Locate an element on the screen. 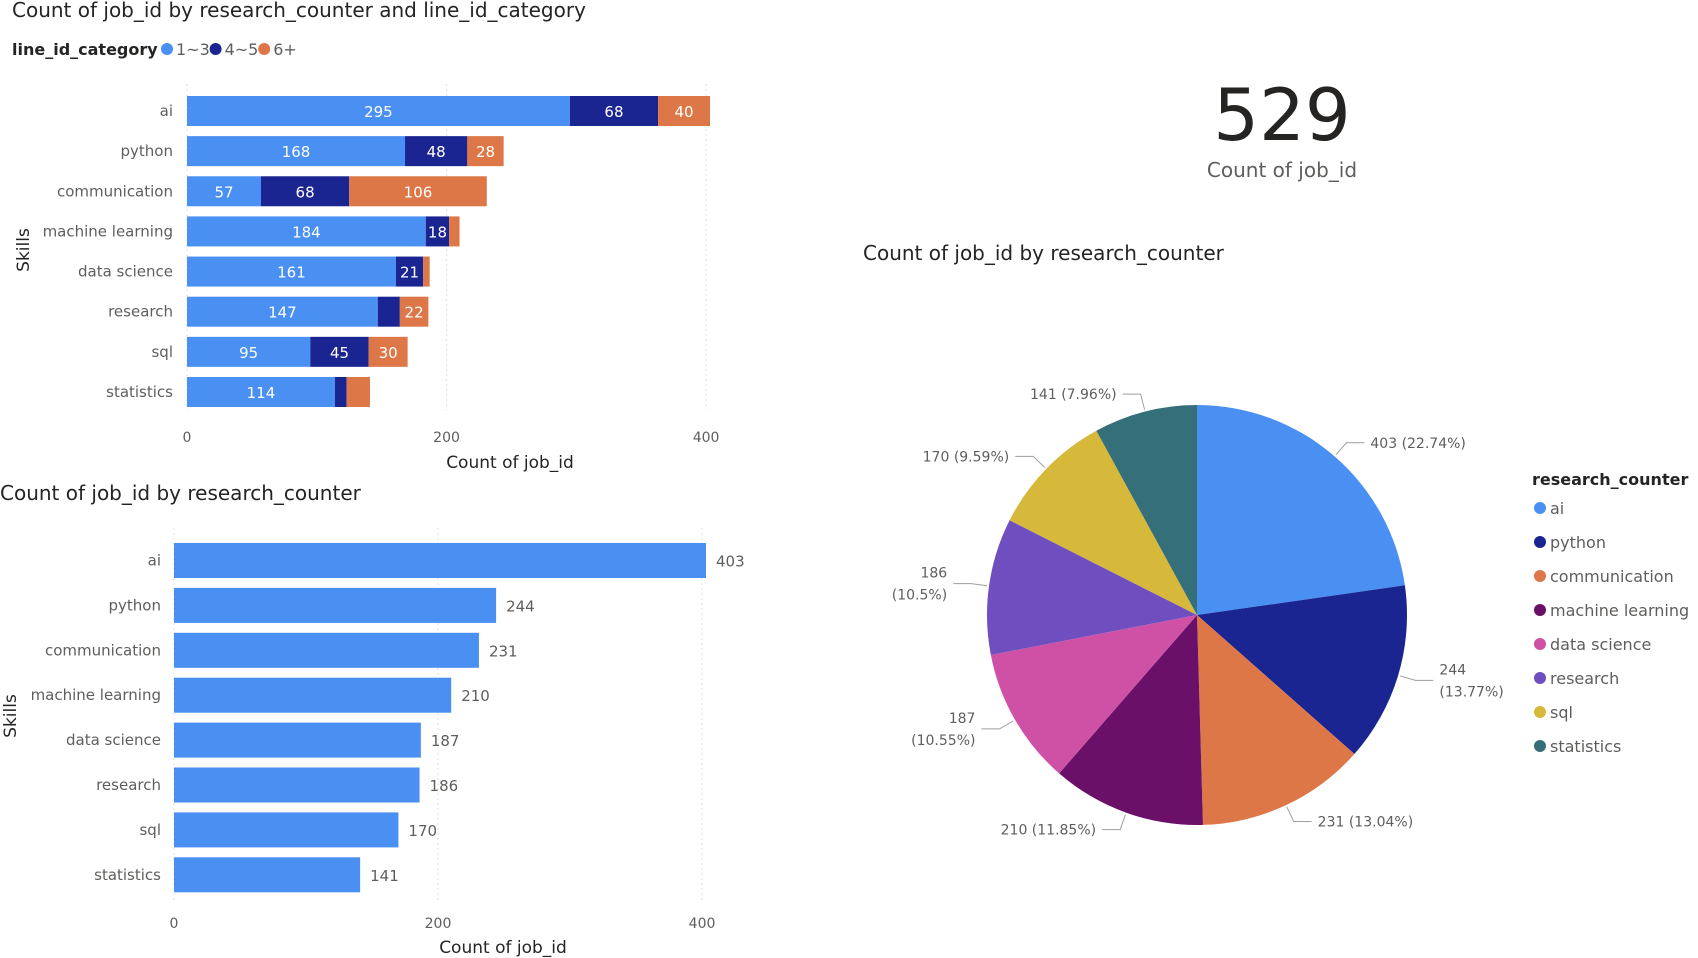  data-label: 106 is located at coordinates (418, 192).